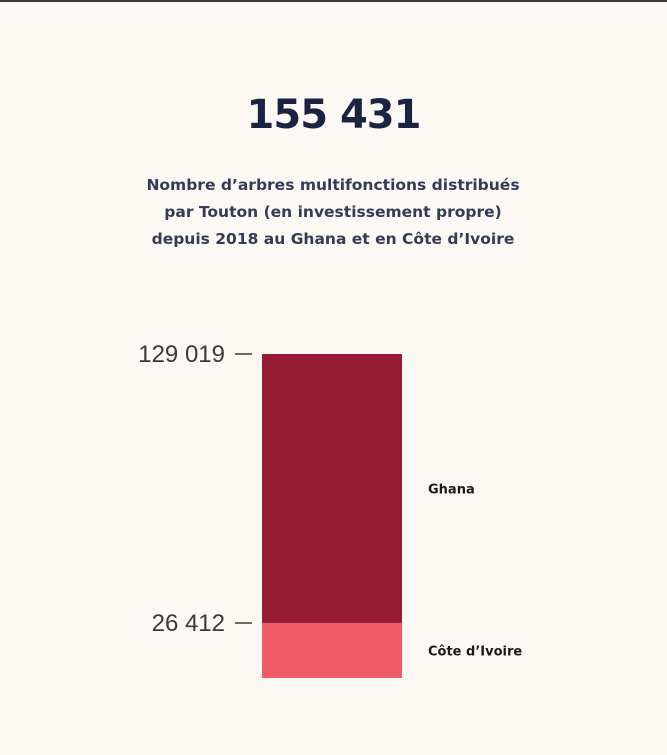 Image resolution: width=667 pixels, height=755 pixels. Describe the element at coordinates (332, 488) in the screenshot. I see `bar-segment-ghana` at that location.